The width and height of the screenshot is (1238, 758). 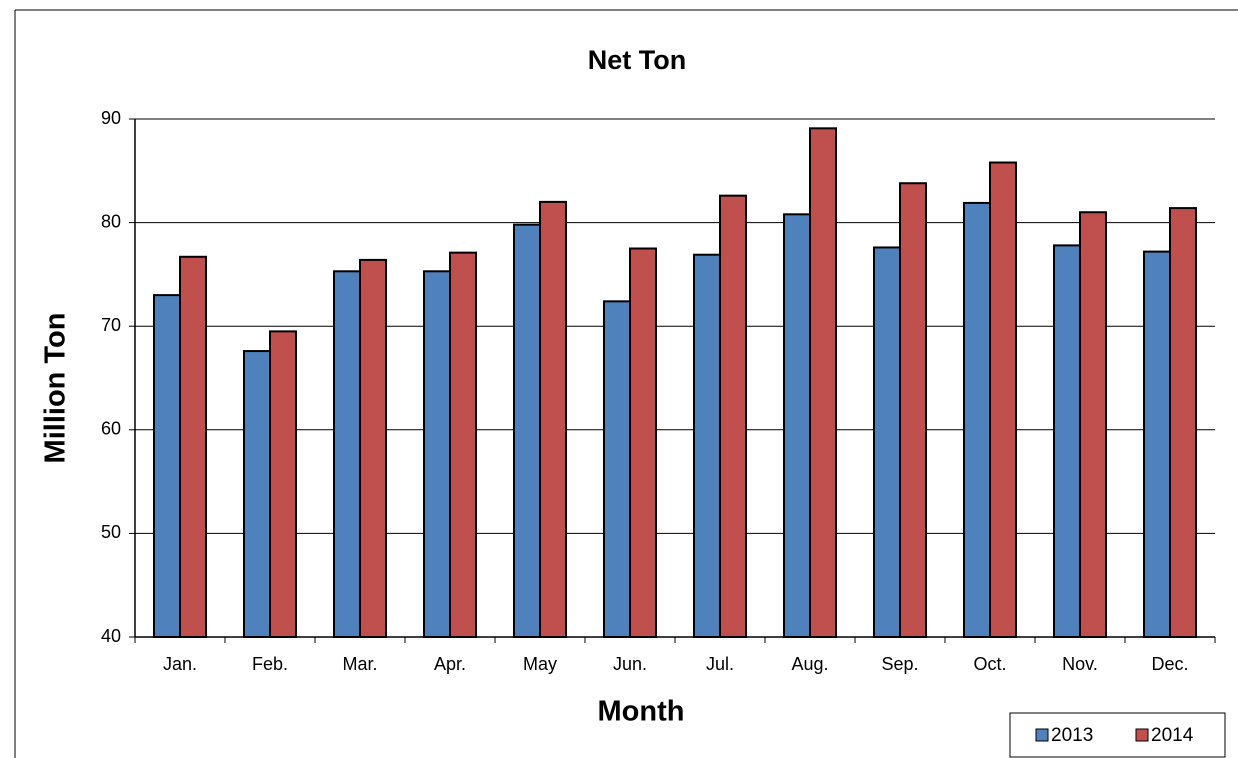 I want to click on x-tick-label: Jul., so click(x=720, y=664).